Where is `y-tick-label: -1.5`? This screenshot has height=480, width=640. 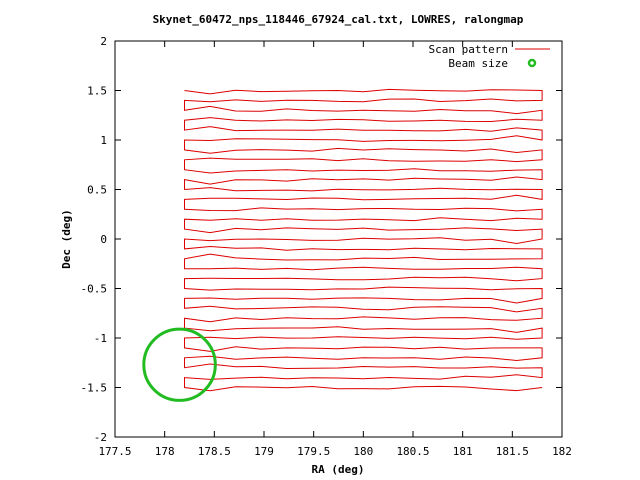 y-tick-label: -1.5 is located at coordinates (94, 388).